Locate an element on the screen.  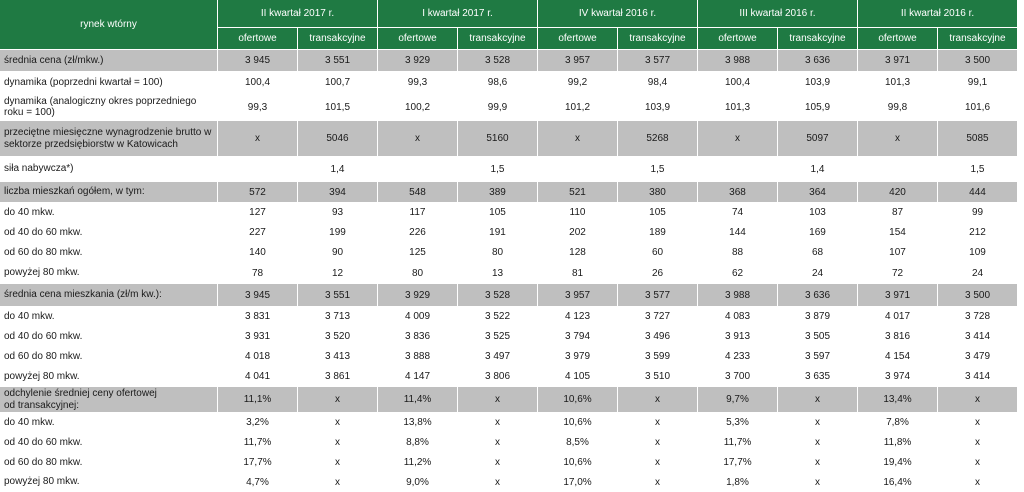
value-ofertowe: 4 105 is located at coordinates (578, 377).